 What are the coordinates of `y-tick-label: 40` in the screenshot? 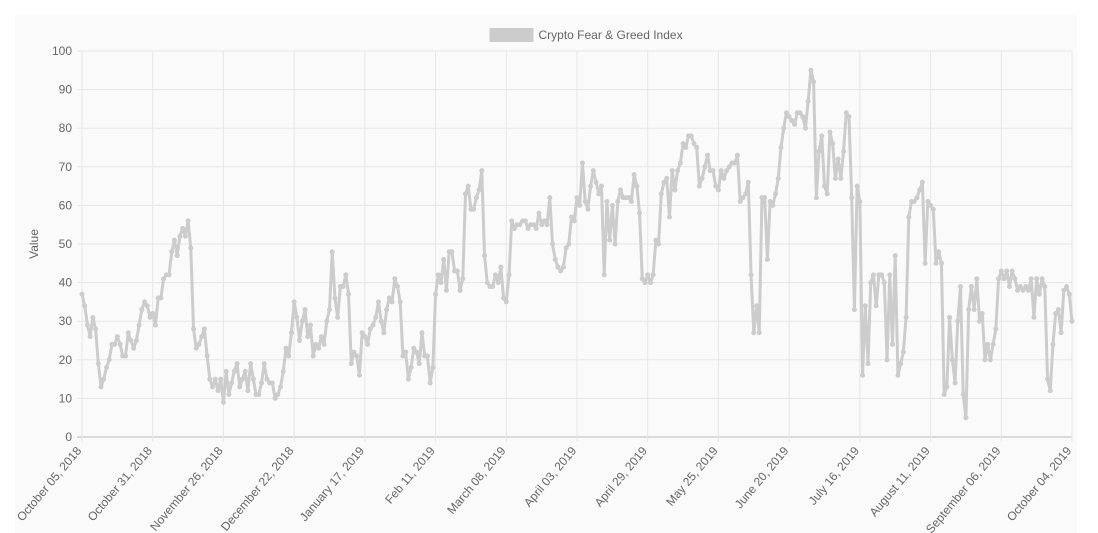 It's located at (66, 283).